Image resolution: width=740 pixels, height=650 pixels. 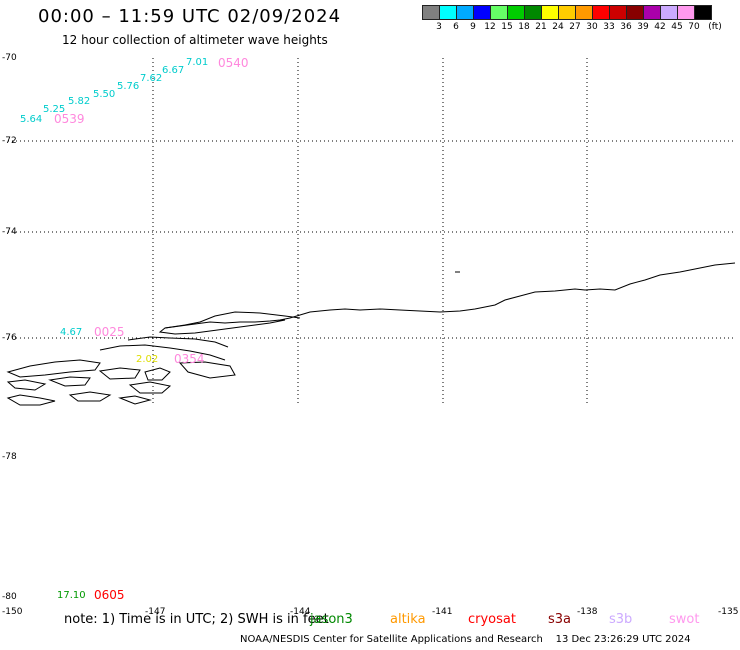 What do you see at coordinates (473, 27) in the screenshot?
I see `color-swatch-label: 9` at bounding box center [473, 27].